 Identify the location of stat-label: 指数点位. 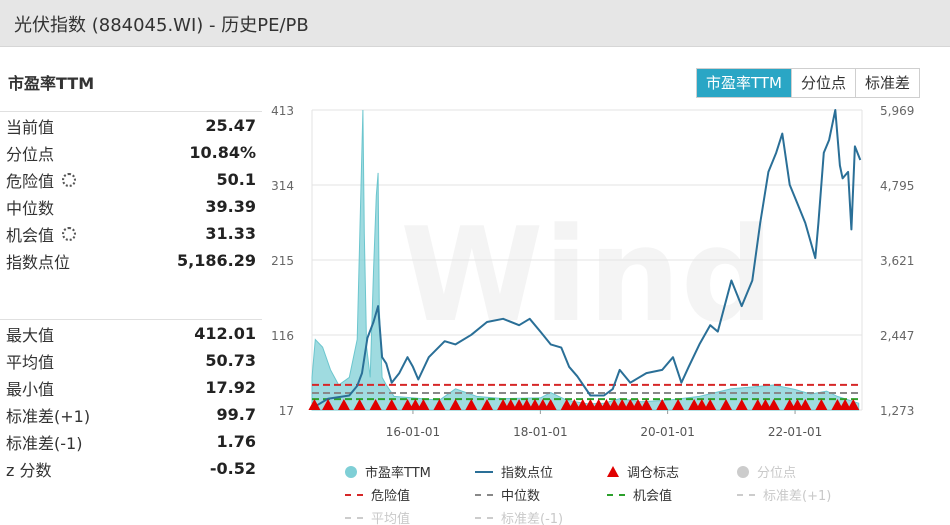
(38, 262).